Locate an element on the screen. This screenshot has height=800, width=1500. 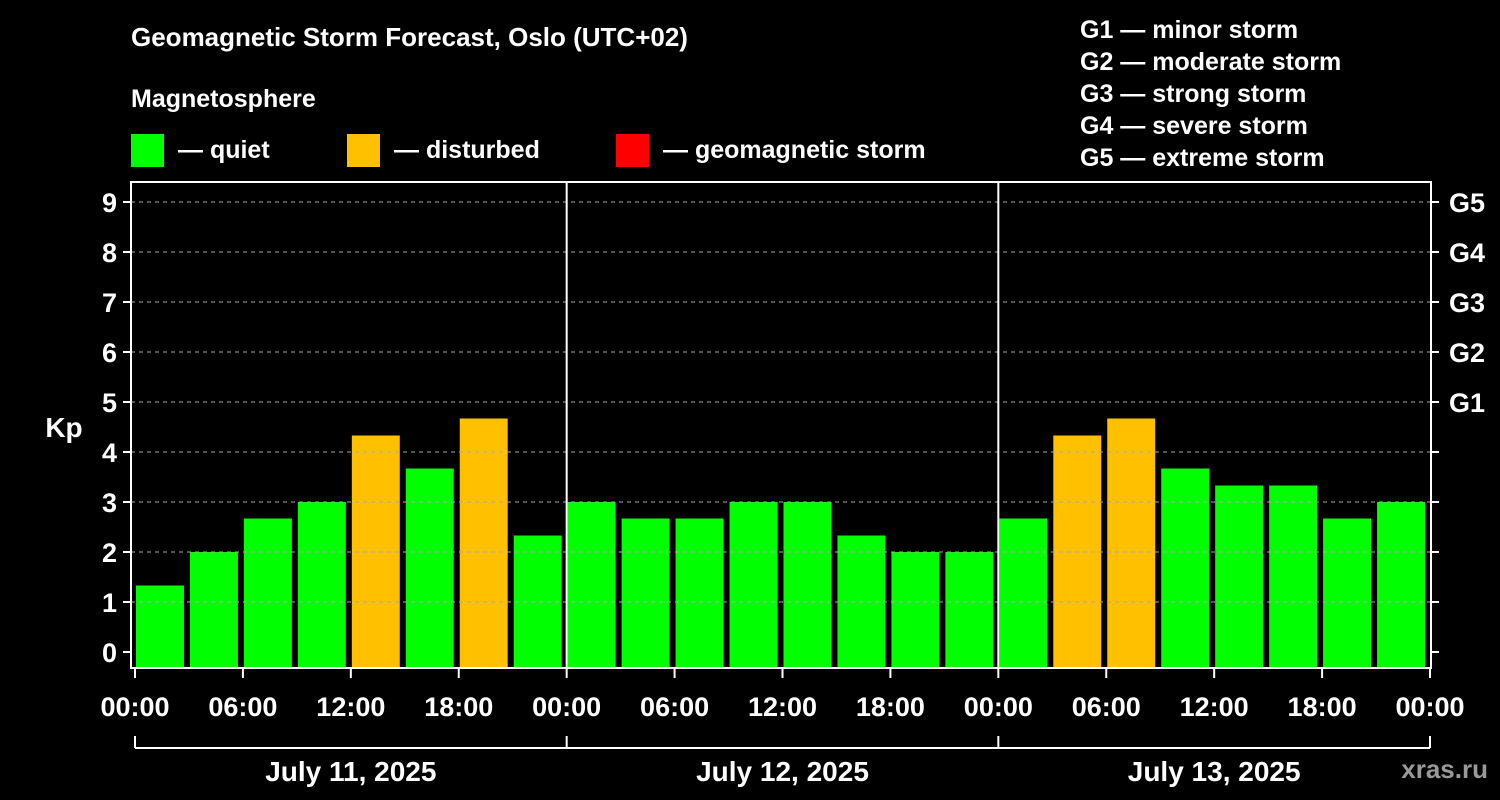
y-tick-label: 8 is located at coordinates (109, 253).